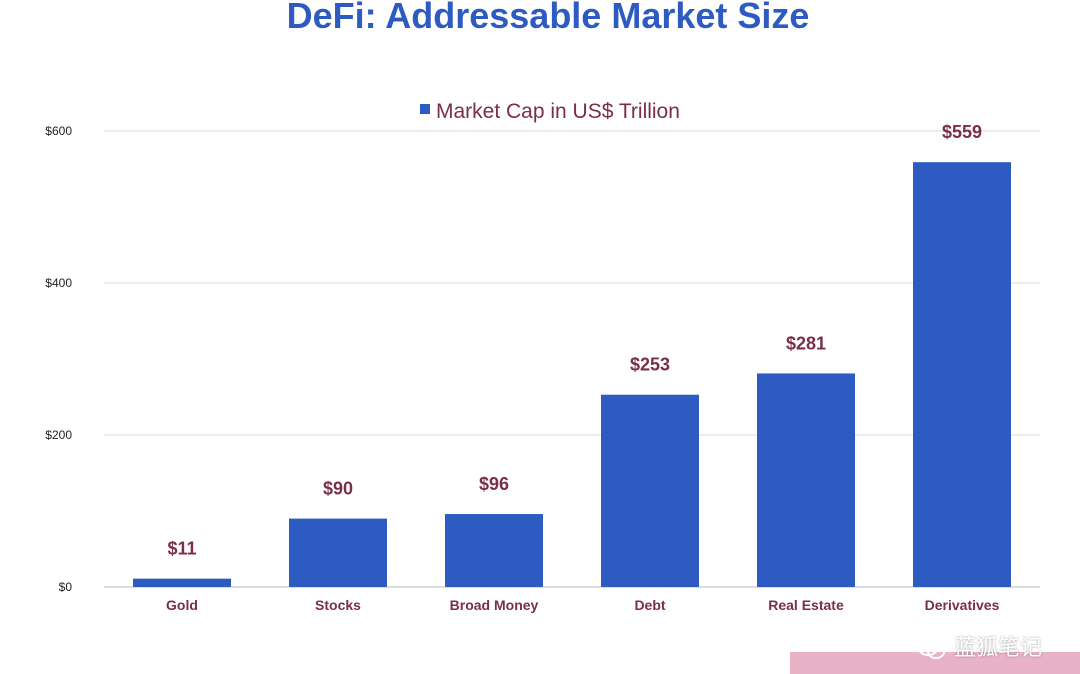  Describe the element at coordinates (338, 605) in the screenshot. I see `x-tick-label: Stocks` at that location.